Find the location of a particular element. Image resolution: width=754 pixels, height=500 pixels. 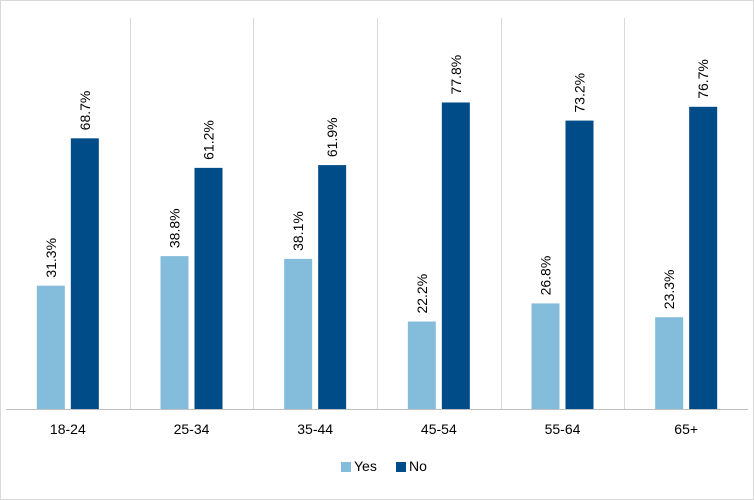

data-label-no-55-64: 73.2% is located at coordinates (580, 93).